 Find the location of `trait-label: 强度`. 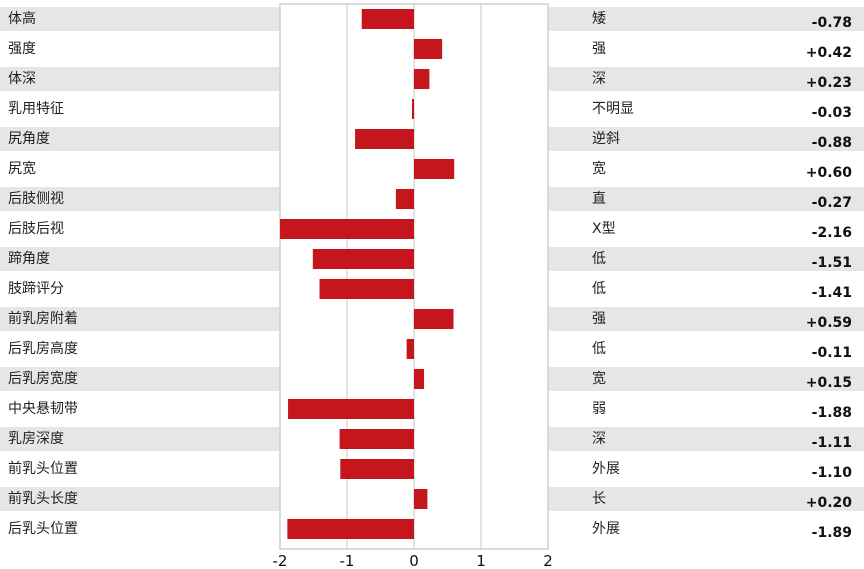

trait-label: 强度 is located at coordinates (22, 49).